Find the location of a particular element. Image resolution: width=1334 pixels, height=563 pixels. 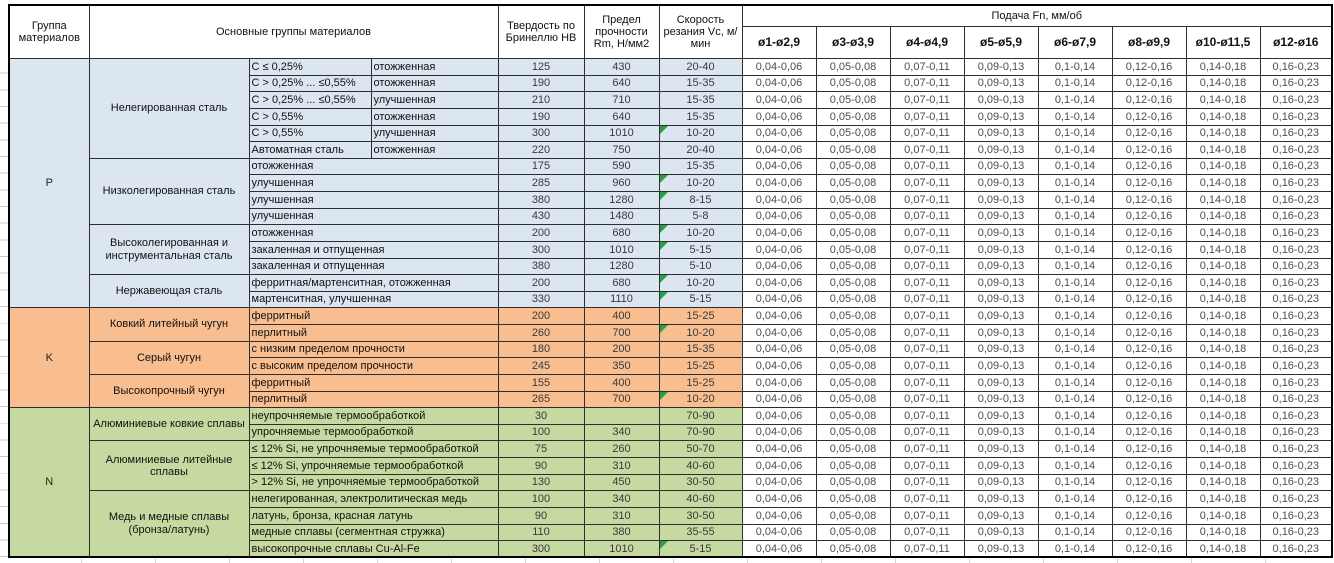

cell-strength-rm: 260 is located at coordinates (621, 449).